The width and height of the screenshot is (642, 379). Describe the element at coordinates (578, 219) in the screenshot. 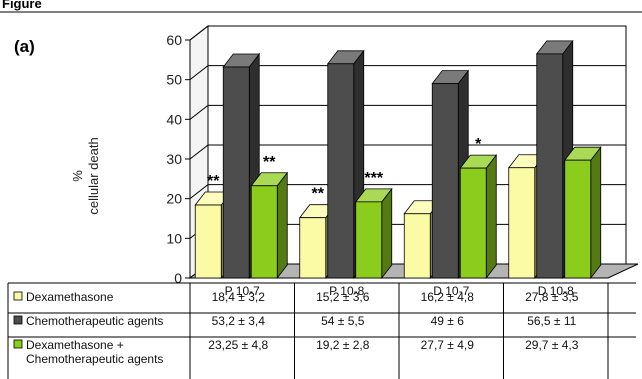

I see `bar-combo-4-front` at that location.